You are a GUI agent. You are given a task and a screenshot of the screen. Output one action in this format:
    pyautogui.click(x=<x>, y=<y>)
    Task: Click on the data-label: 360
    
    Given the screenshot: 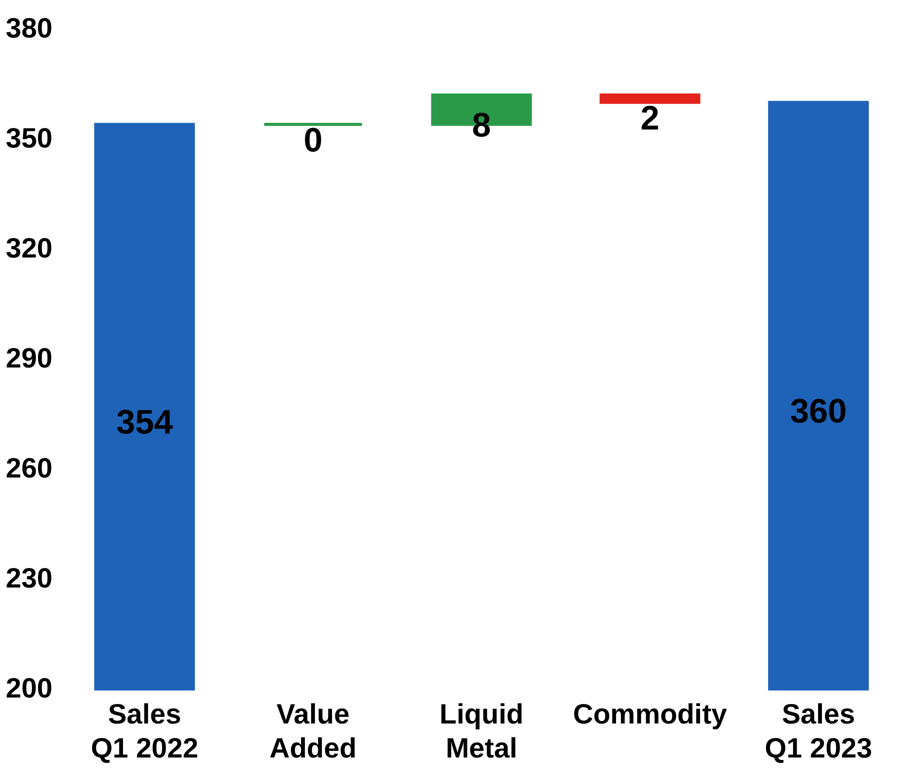 What is the action you would take?
    pyautogui.click(x=818, y=411)
    